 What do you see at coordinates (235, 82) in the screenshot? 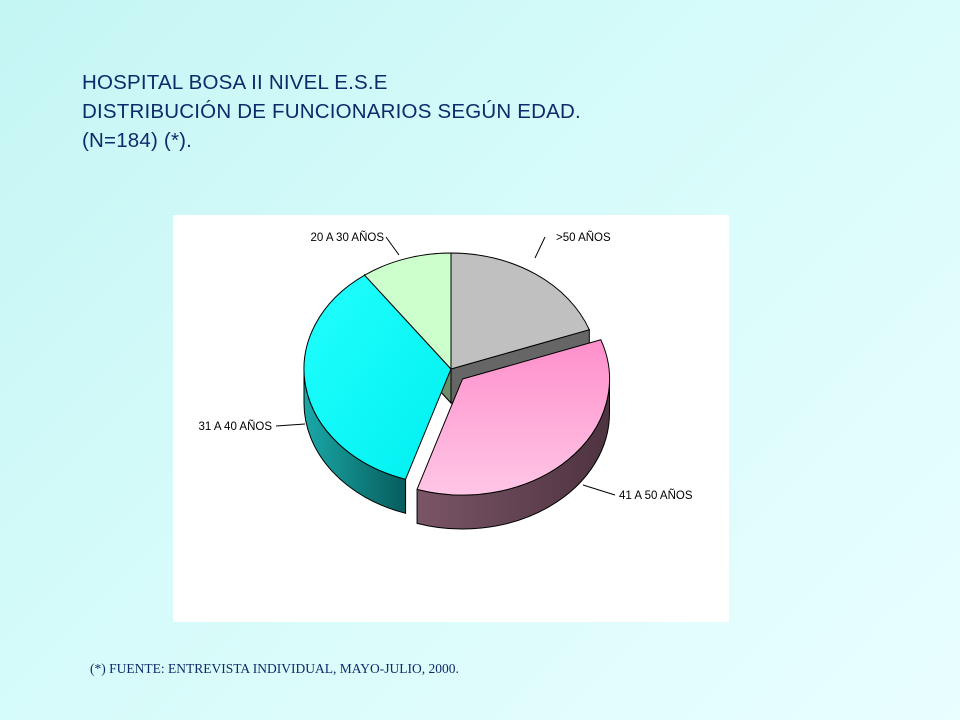
I see `title-line-1: HOSPITAL BOSA II NIVEL E.S.E` at bounding box center [235, 82].